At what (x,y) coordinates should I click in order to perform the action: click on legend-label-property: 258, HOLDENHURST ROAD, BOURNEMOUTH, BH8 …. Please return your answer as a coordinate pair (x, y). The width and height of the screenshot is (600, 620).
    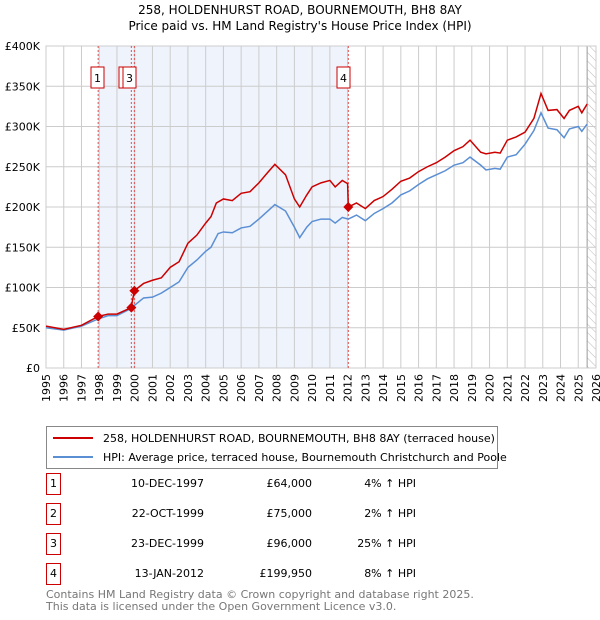
    Looking at the image, I should click on (299, 438).